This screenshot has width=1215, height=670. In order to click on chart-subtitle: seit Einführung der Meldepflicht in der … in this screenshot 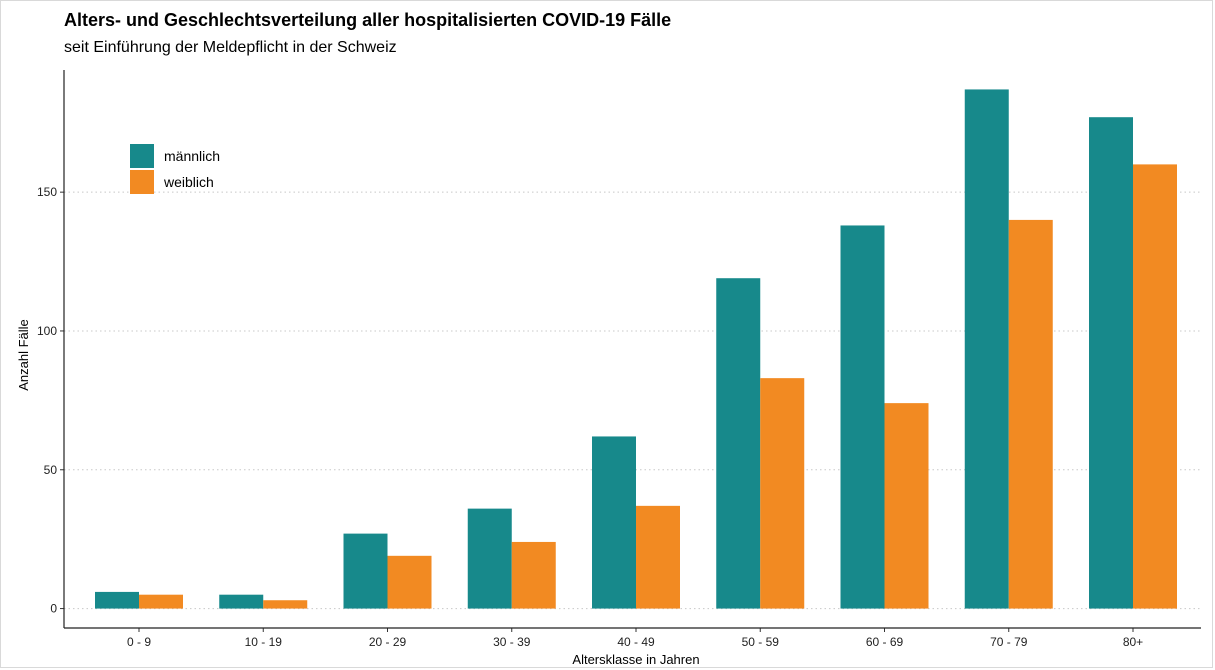, I will do `click(230, 47)`.